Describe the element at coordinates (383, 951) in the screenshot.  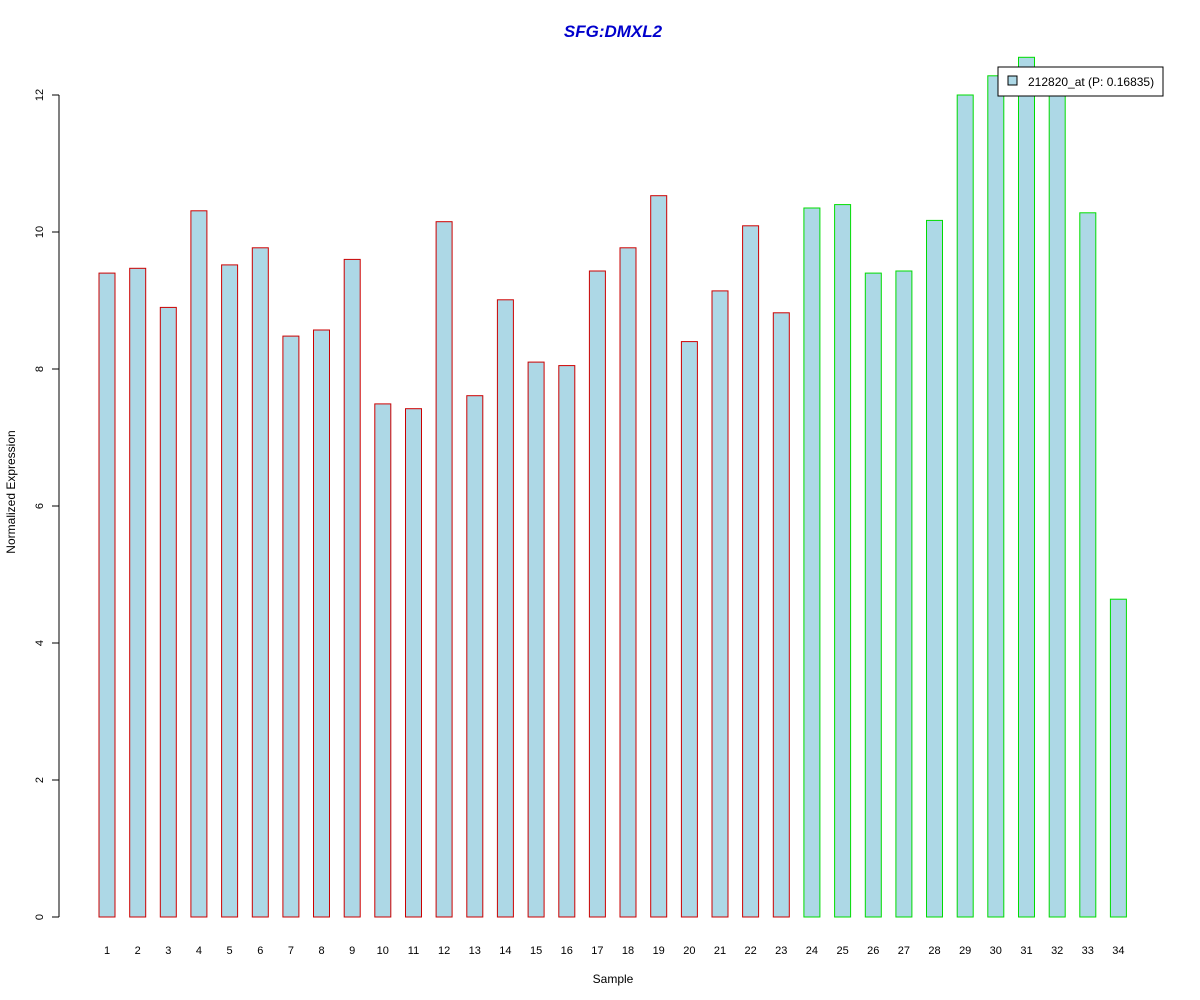
I see `x-tick-label: 10` at that location.